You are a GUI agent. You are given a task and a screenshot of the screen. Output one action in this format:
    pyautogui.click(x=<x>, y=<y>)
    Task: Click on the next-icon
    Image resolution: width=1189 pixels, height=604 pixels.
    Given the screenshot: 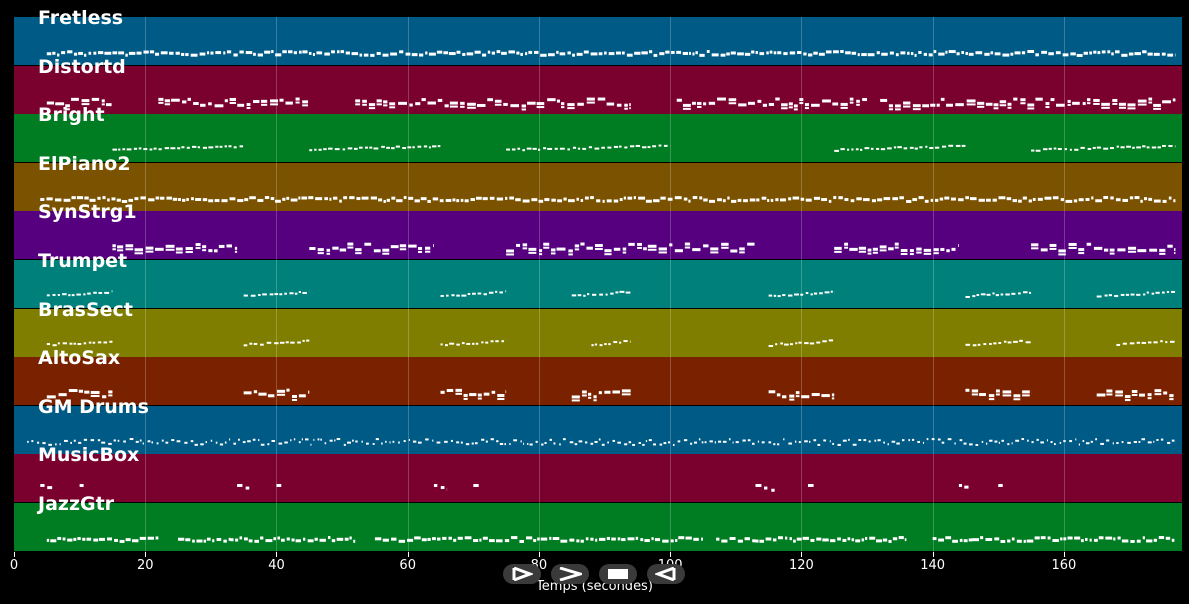 What is the action you would take?
    pyautogui.click(x=570, y=574)
    